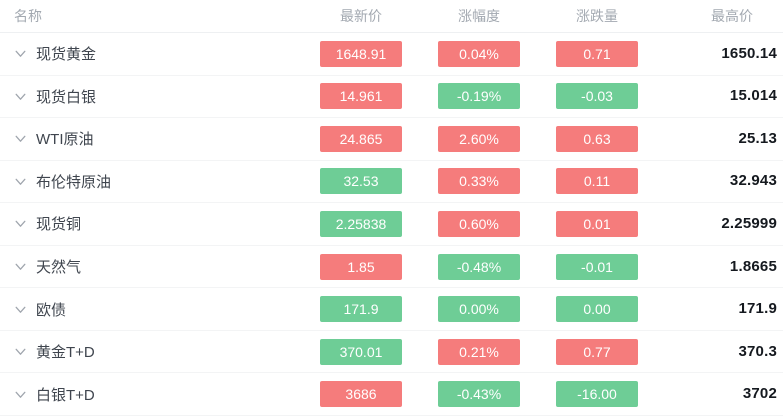 This screenshot has width=783, height=416. I want to click on table-row: 黄金T+D 370.01 0.21% 0.77 370.3, so click(391, 352).